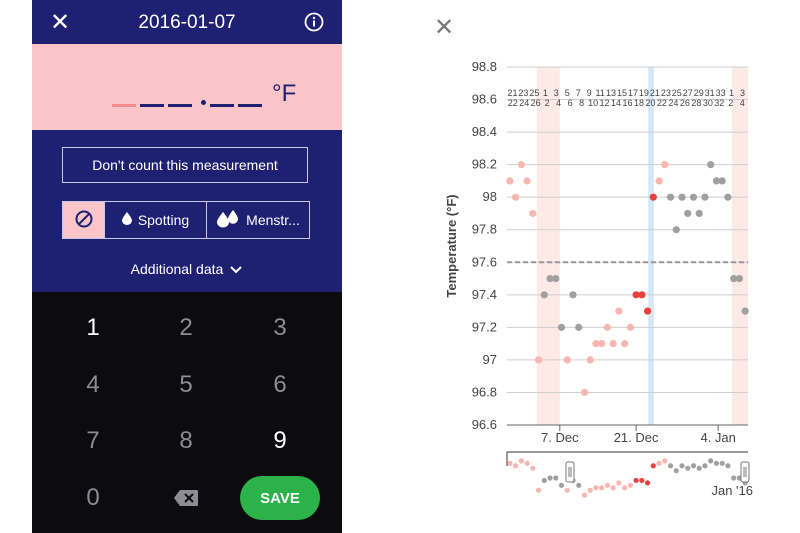 This screenshot has height=533, width=800. Describe the element at coordinates (187, 22) in the screenshot. I see `header-date-title: 2016-01-07` at that location.